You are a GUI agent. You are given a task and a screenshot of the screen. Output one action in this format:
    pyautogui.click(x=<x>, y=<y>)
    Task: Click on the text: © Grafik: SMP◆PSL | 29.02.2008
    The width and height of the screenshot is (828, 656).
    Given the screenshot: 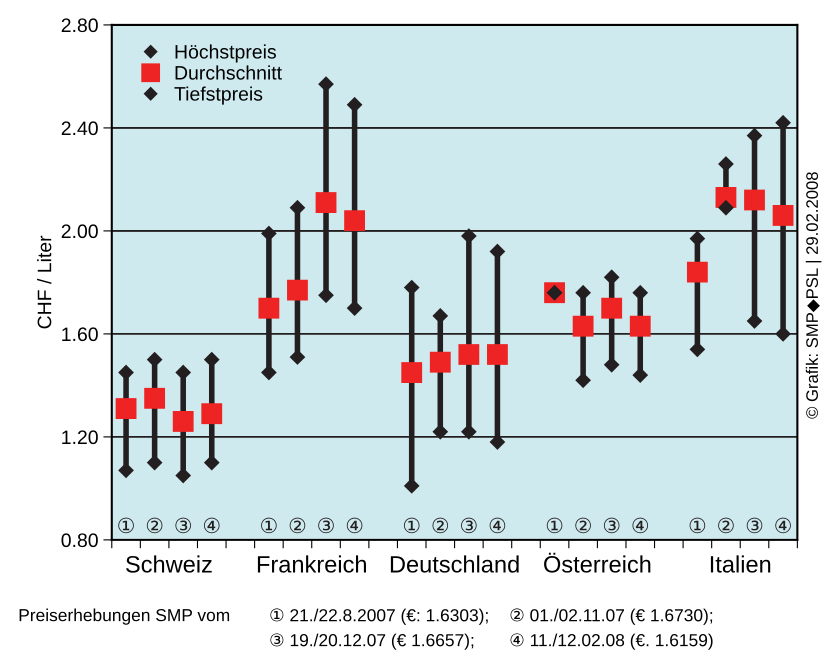 What is the action you would take?
    pyautogui.click(x=814, y=295)
    